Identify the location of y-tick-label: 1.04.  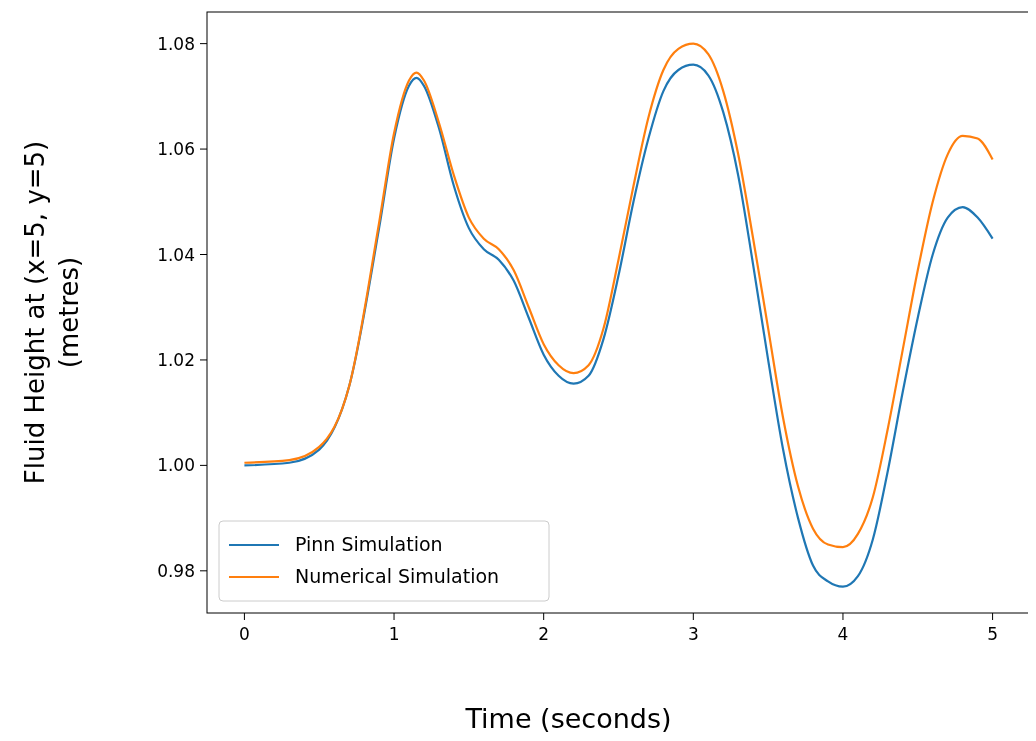
(176, 254).